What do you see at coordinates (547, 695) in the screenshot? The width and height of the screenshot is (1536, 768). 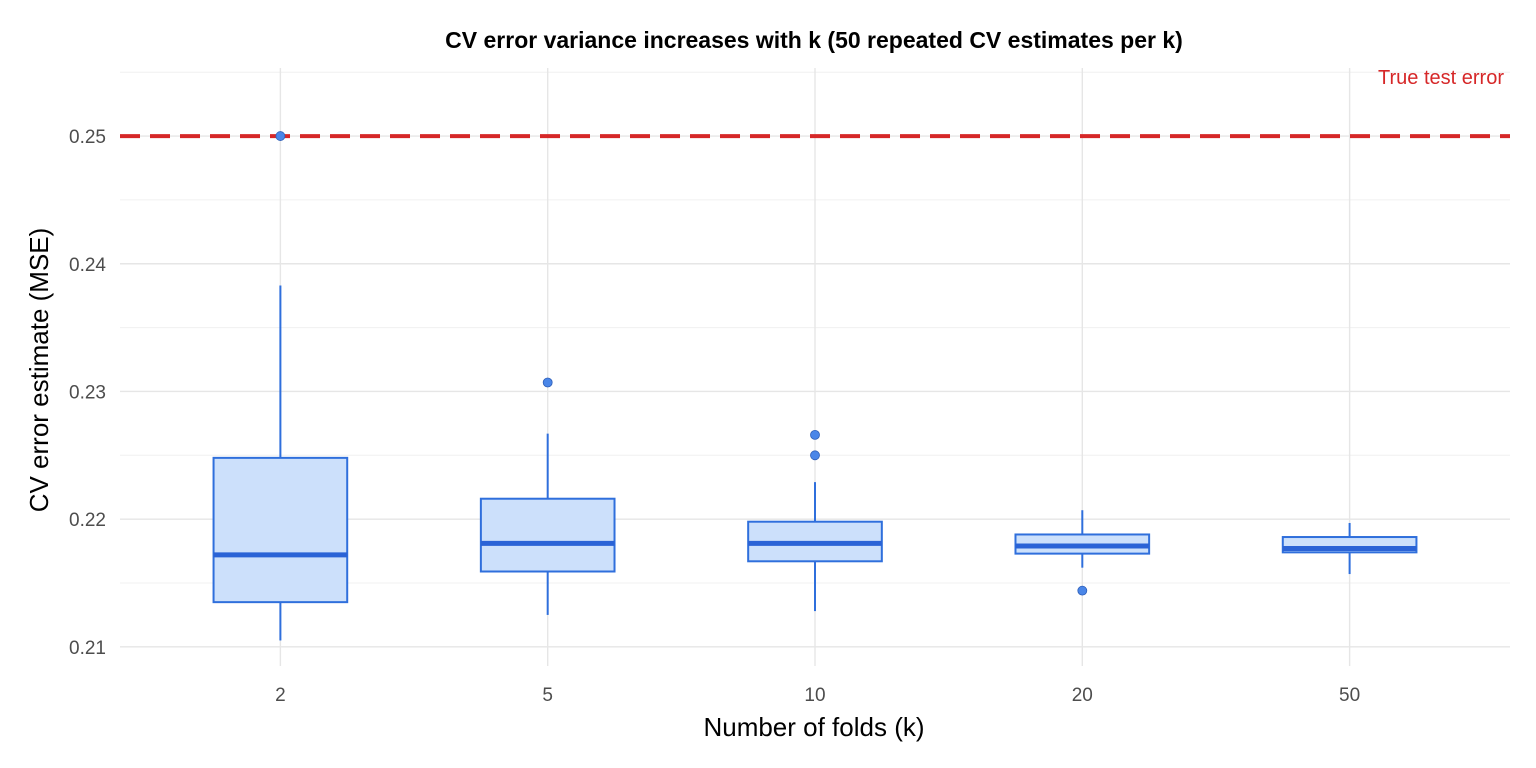 I see `x-tick-label: 5` at bounding box center [547, 695].